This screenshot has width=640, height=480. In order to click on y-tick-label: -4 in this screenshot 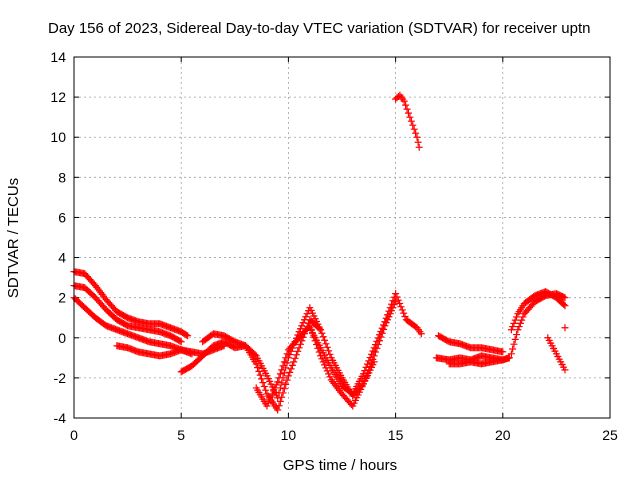, I will do `click(60, 418)`.